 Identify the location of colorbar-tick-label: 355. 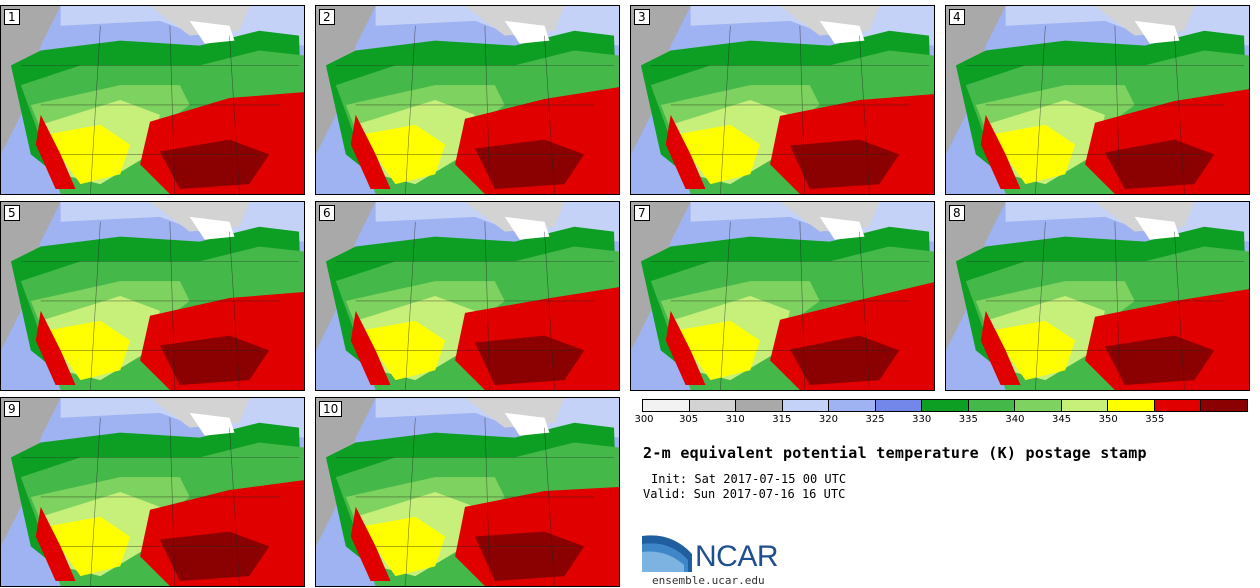
(1155, 419).